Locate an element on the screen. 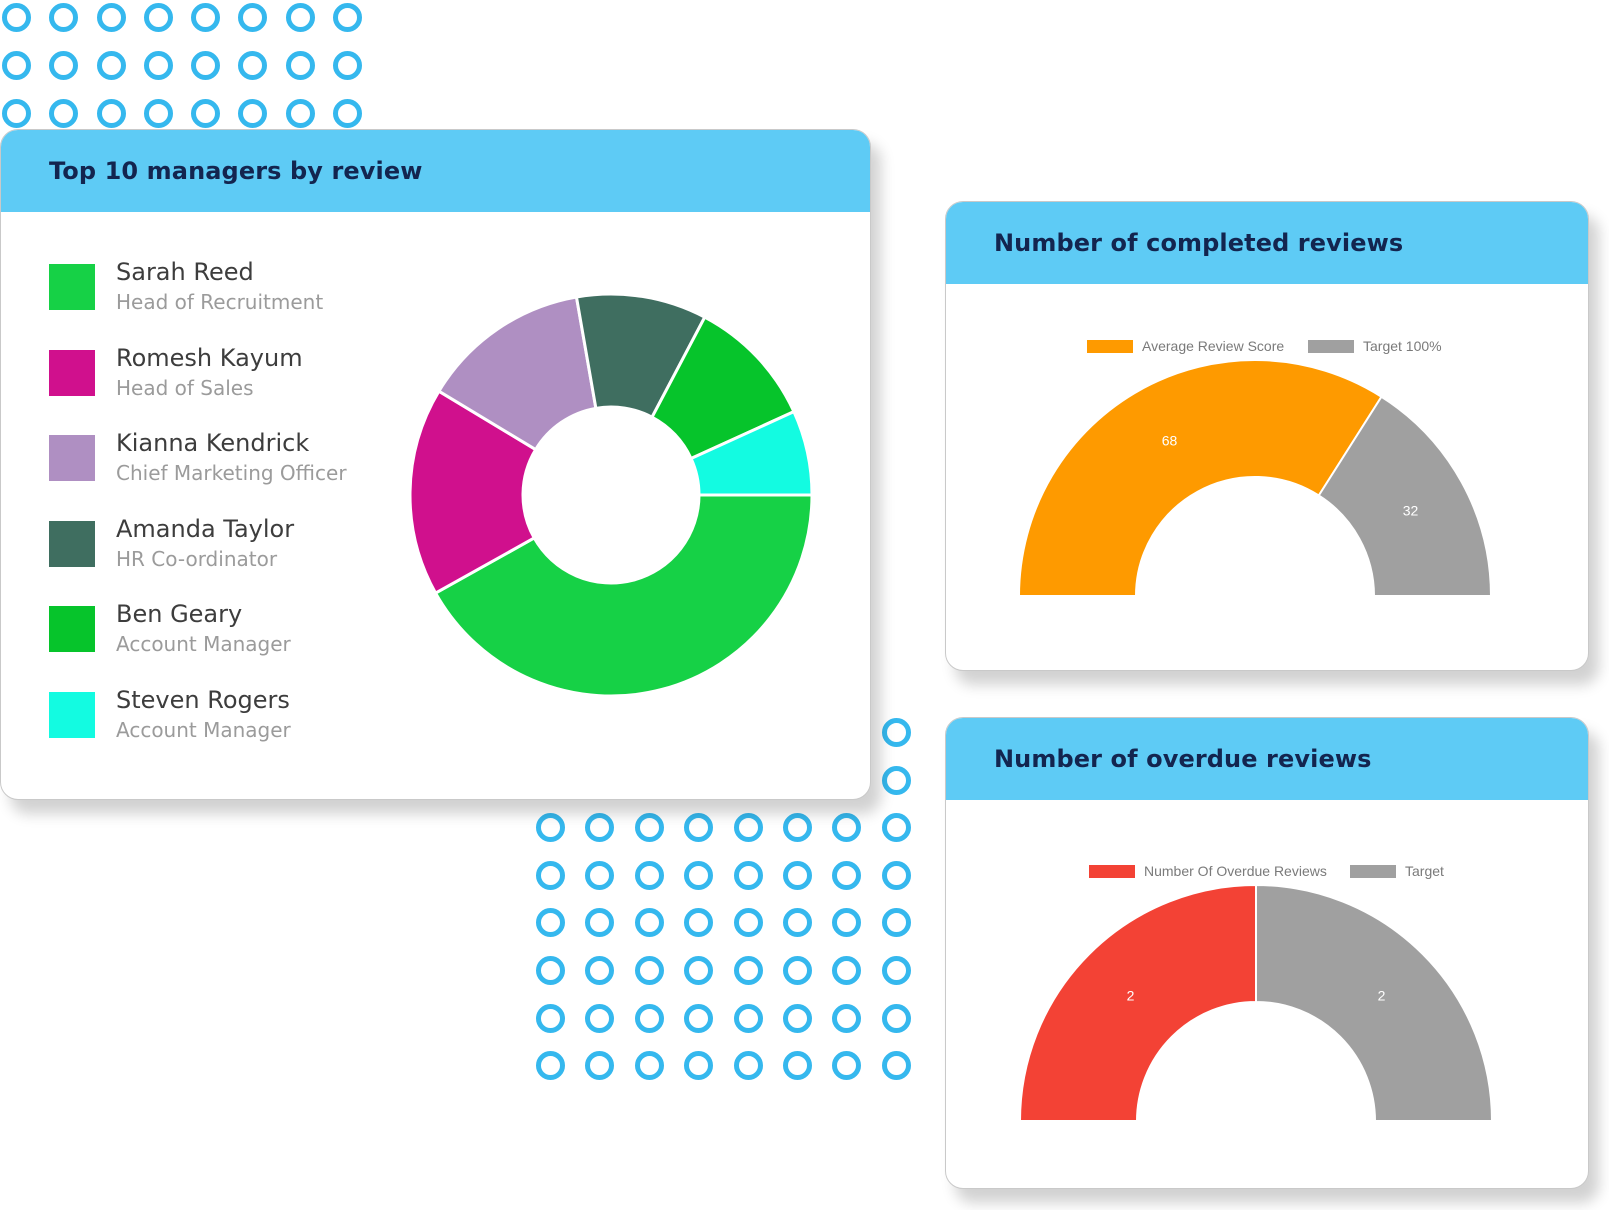  legend-swatch-number-of-overdue-reviews is located at coordinates (1112, 871).